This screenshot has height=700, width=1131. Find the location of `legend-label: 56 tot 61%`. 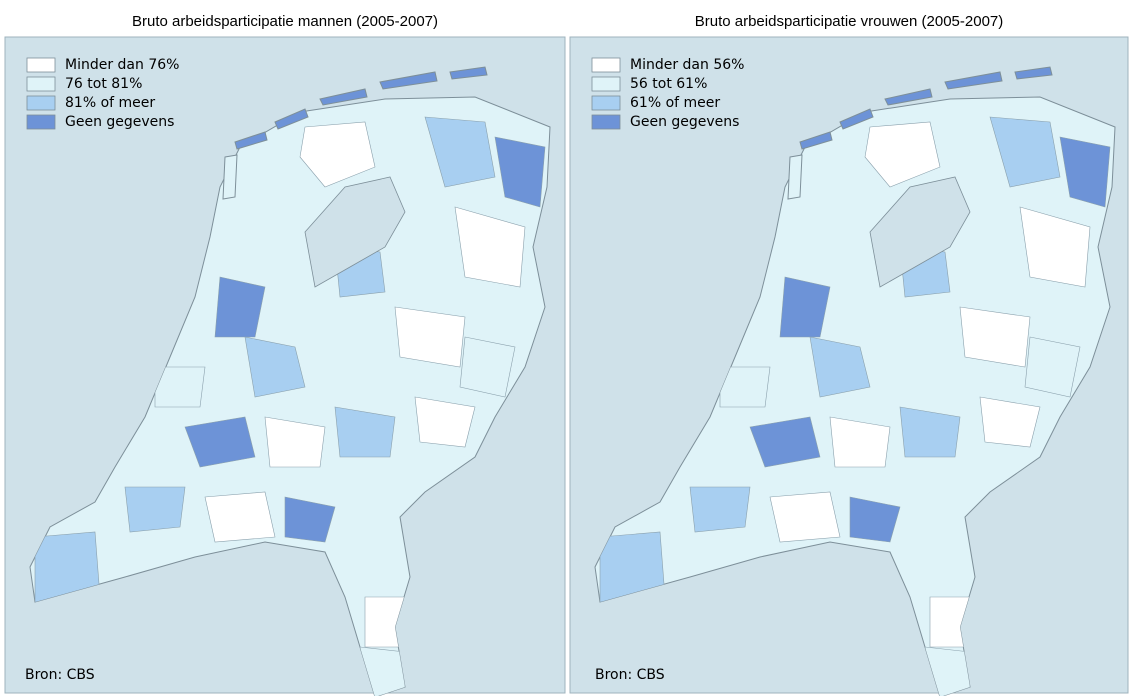

legend-label: 56 tot 61% is located at coordinates (668, 84).